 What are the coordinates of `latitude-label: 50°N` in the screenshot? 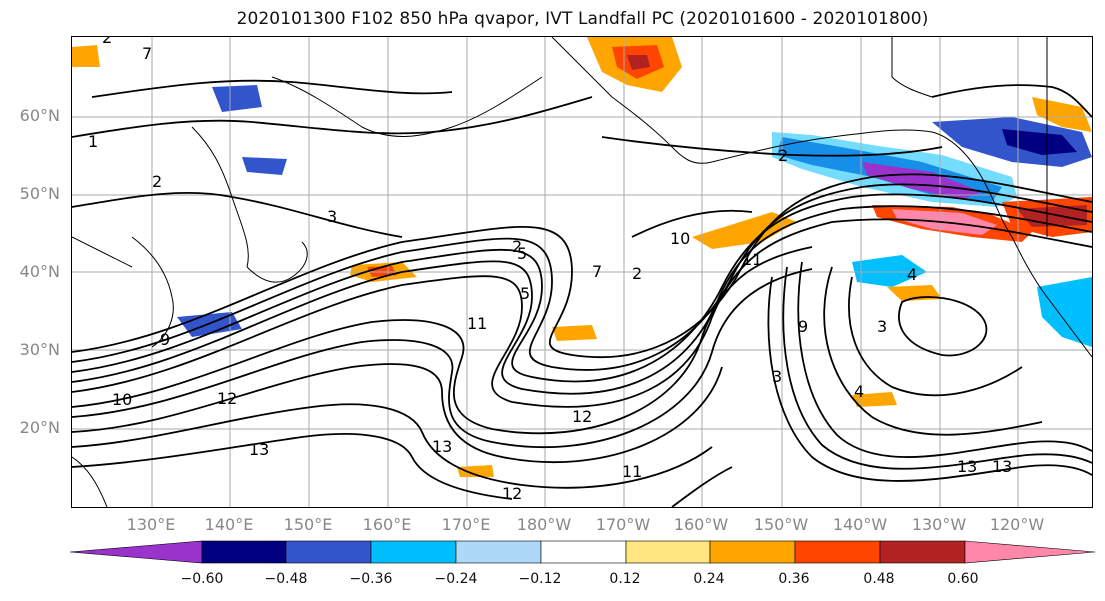 It's located at (39, 193).